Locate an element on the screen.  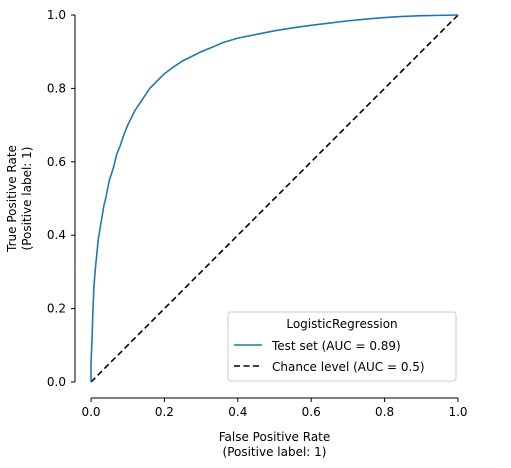
x-tick-label: 0.0 is located at coordinates (90, 412).